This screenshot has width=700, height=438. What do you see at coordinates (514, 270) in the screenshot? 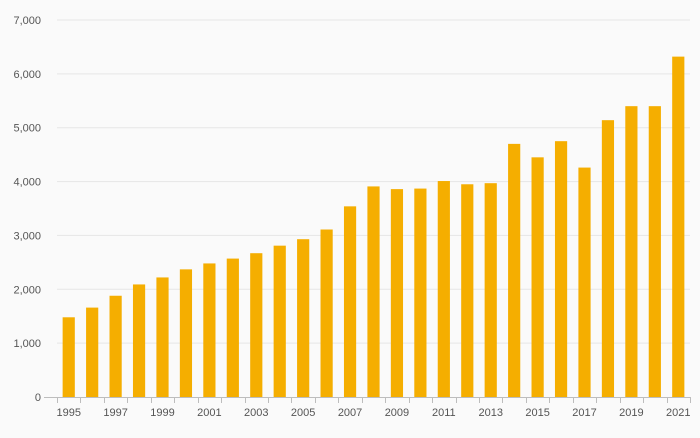
I see `bar-2014` at bounding box center [514, 270].